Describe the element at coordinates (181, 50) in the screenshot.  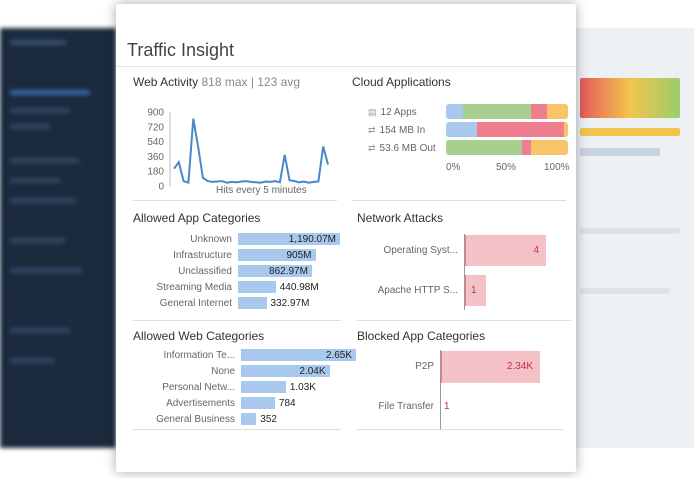
I see `card-title: Traffic Insight` at that location.